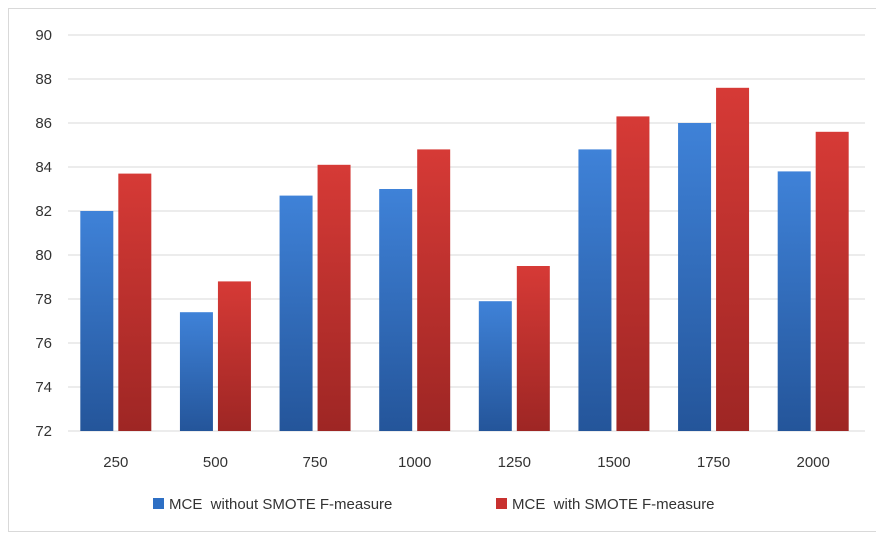 Image resolution: width=881 pixels, height=535 pixels. What do you see at coordinates (43, 299) in the screenshot?
I see `y-tick-label: 78` at bounding box center [43, 299].